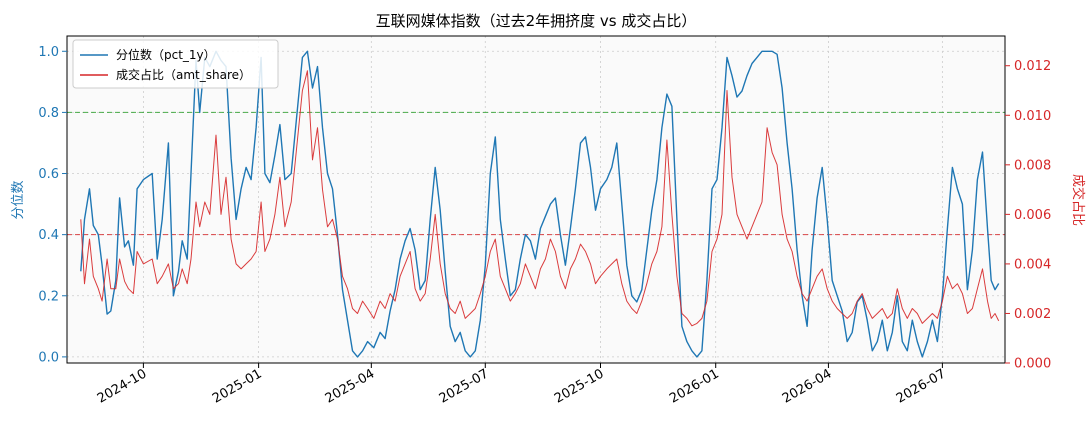  I want to click on y-axis-right: 0.000 0.002 0.004 0.006 0.008 0.010 0.012, so click(1028, 215).